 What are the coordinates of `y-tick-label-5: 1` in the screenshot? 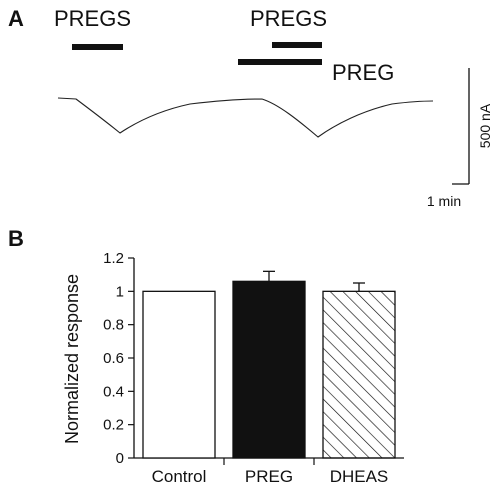 It's located at (120, 291).